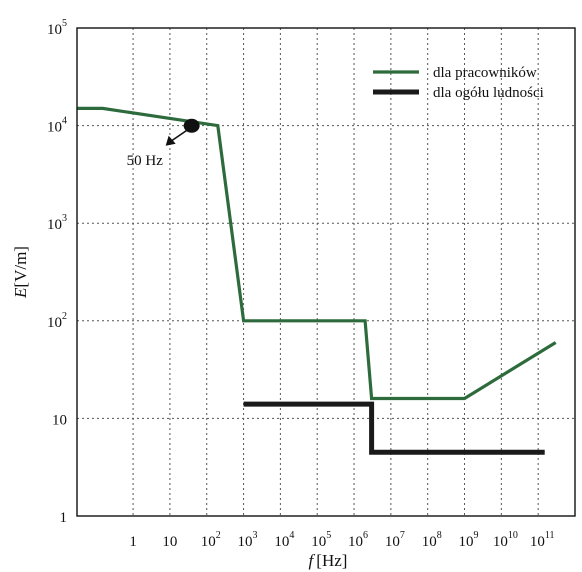 This screenshot has height=572, width=582. What do you see at coordinates (328, 560) in the screenshot?
I see `x-axis-label: f [Hz]` at bounding box center [328, 560].